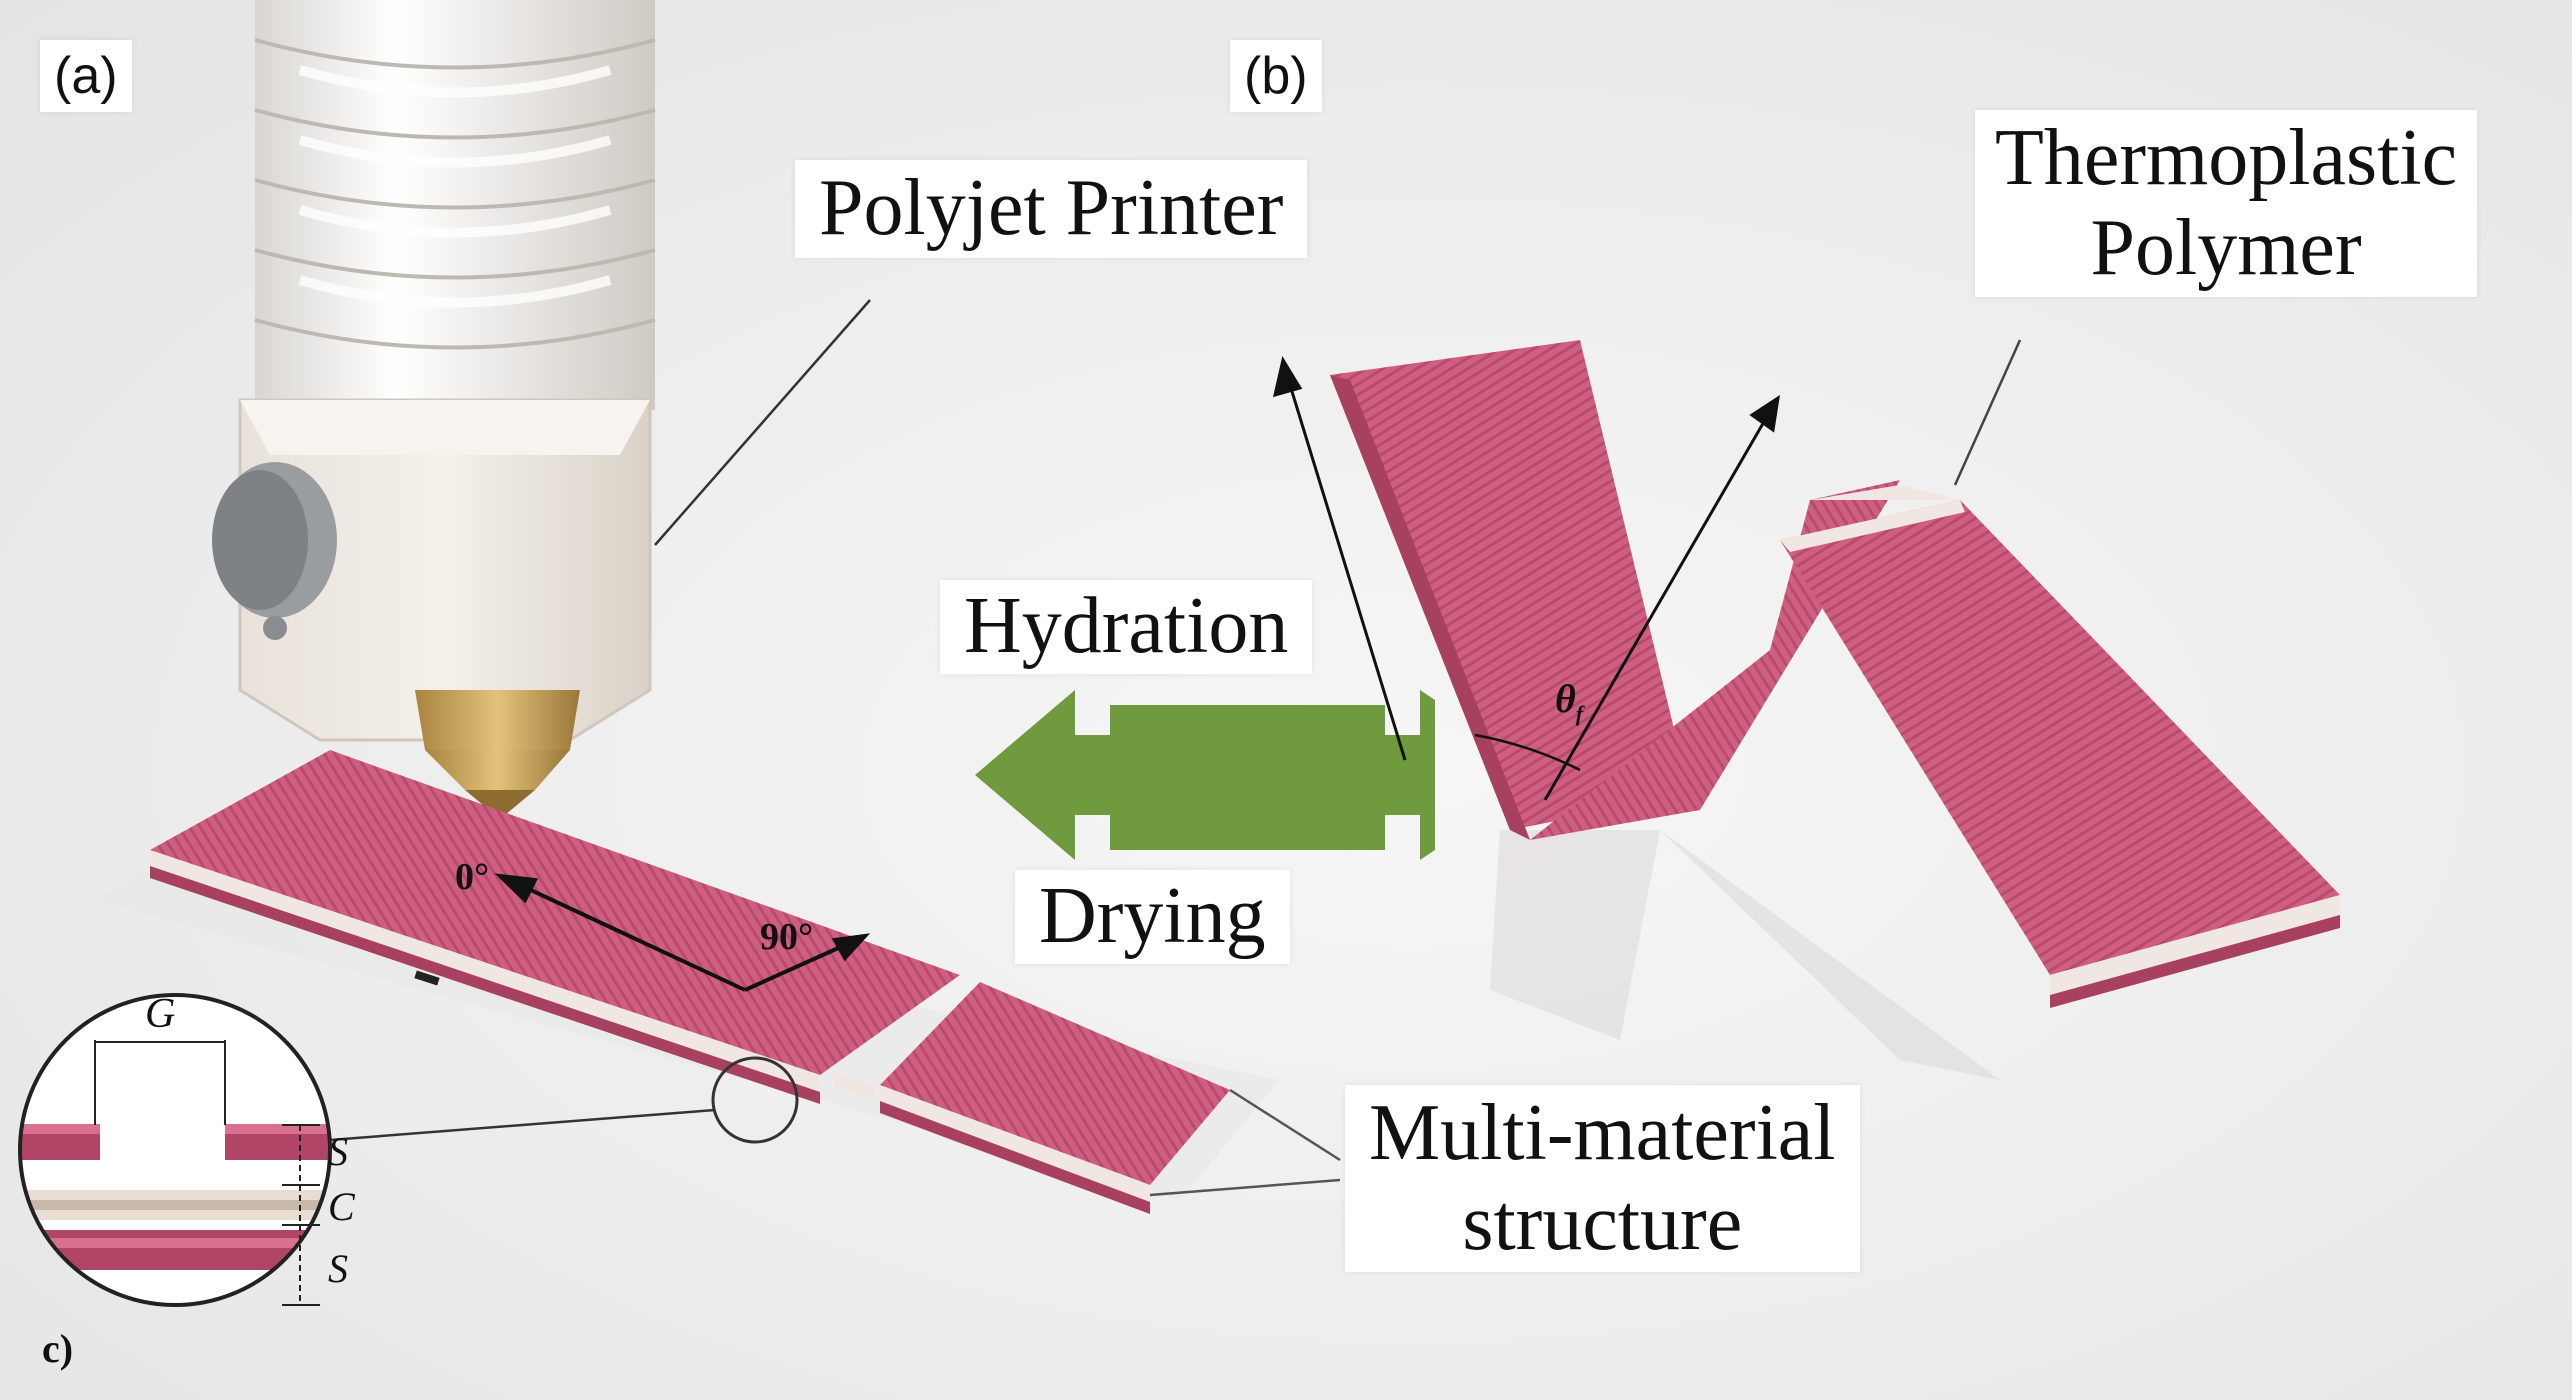 The image size is (2572, 1400). Describe the element at coordinates (1152, 917) in the screenshot. I see `label-drying: Drying` at that location.